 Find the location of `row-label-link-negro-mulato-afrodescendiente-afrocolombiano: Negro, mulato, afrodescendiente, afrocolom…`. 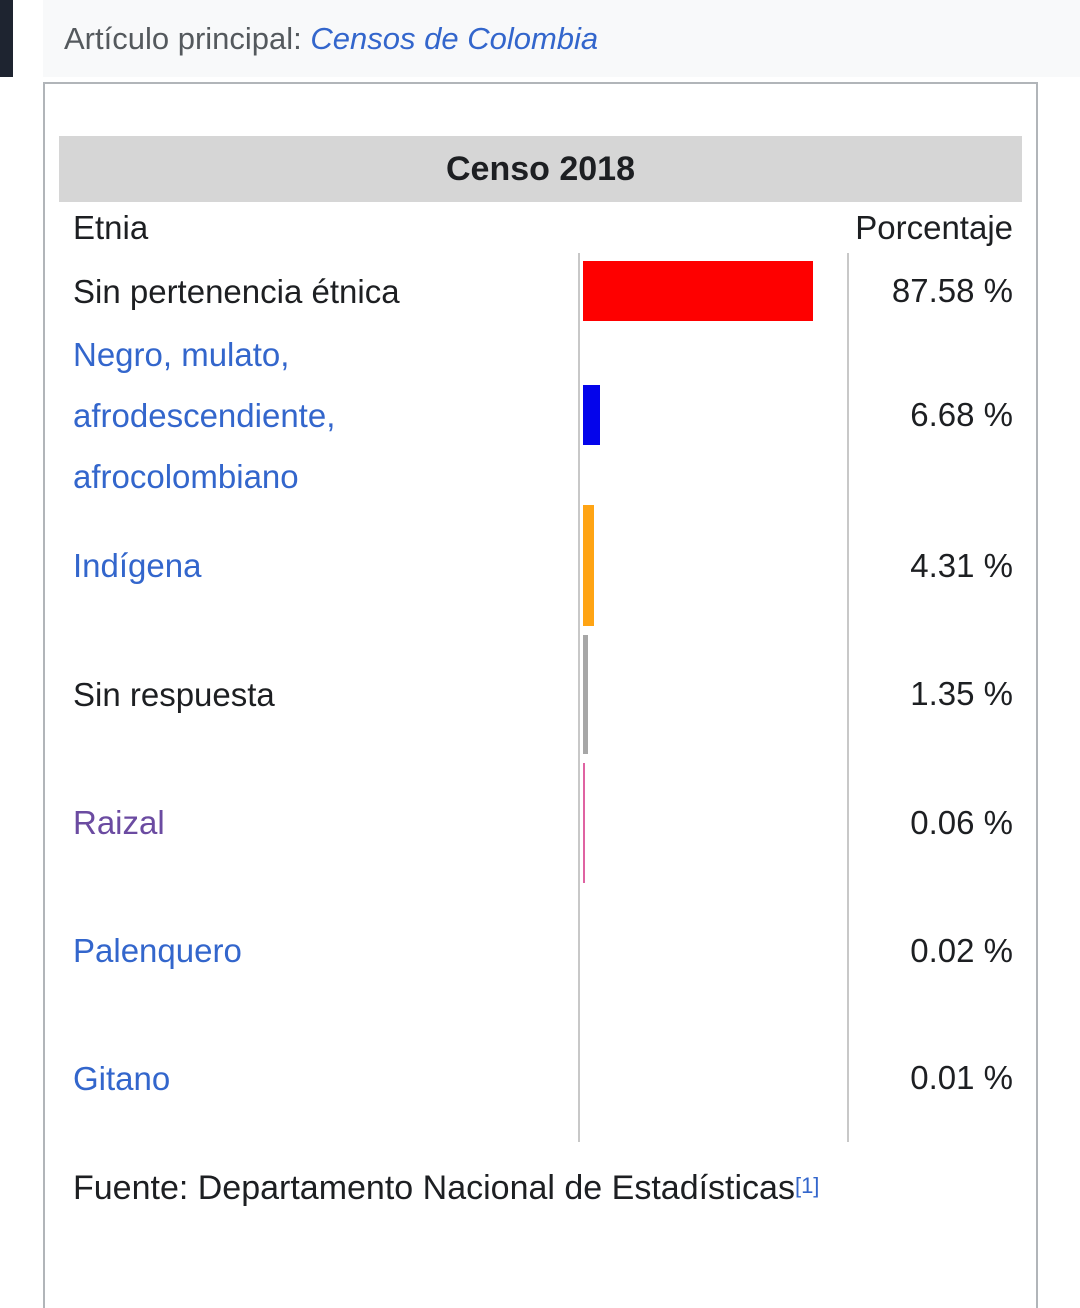

row-label-link-negro-mulato-afrodescendiente-afrocolombiano: Negro, mulato, afrodescendiente, afrocolom… is located at coordinates (204, 415).